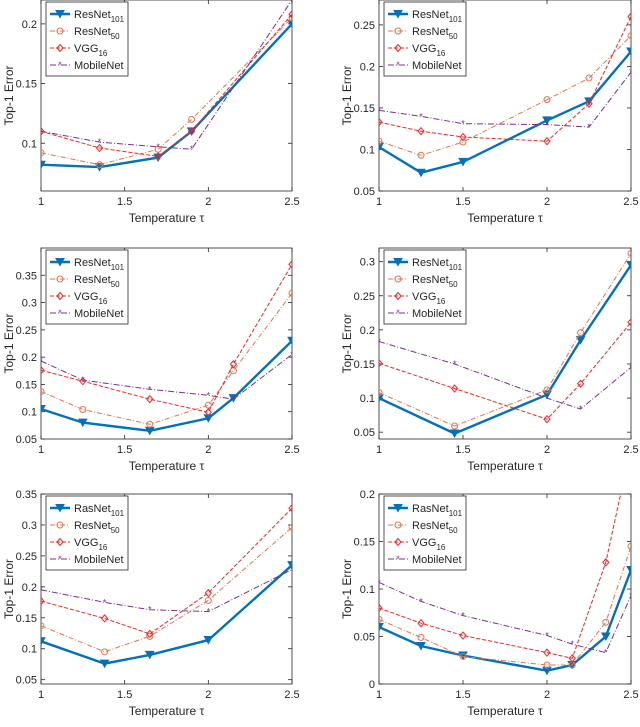 The width and height of the screenshot is (640, 727). What do you see at coordinates (505, 371) in the screenshot?
I see `series-line-VGG16` at bounding box center [505, 371].